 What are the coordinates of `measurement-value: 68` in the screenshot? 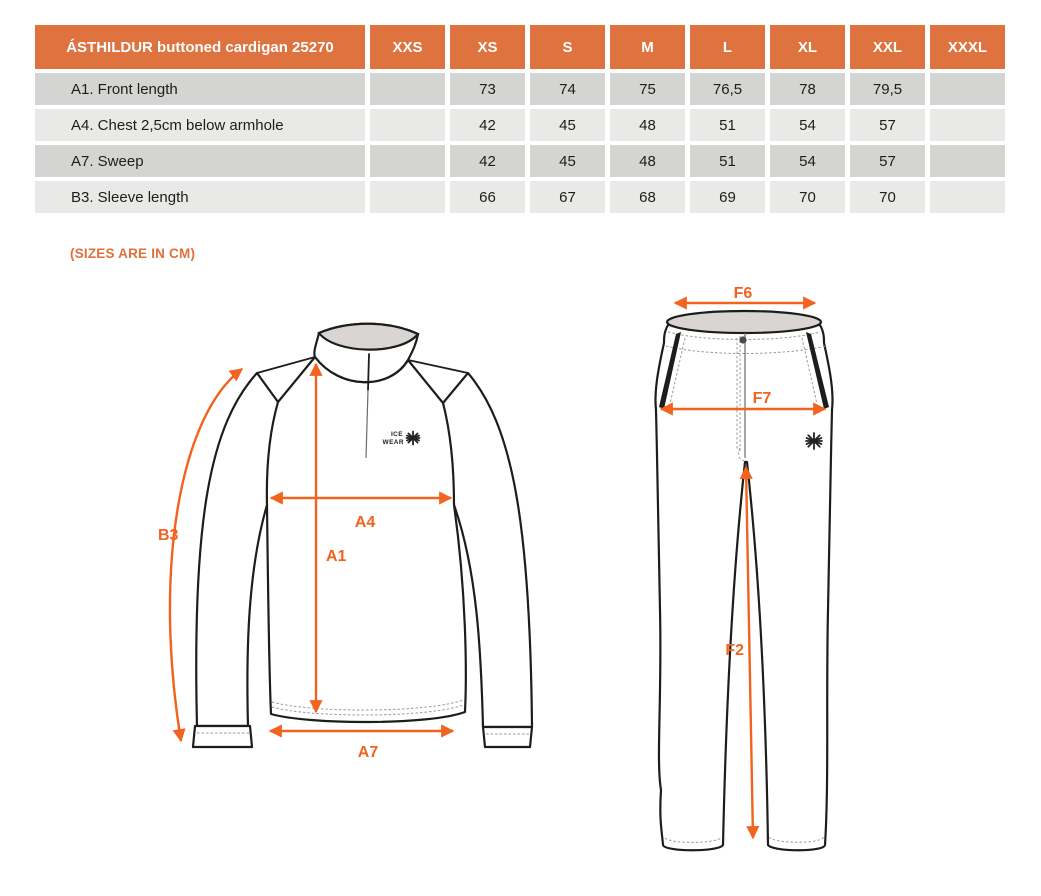 It's located at (647, 197).